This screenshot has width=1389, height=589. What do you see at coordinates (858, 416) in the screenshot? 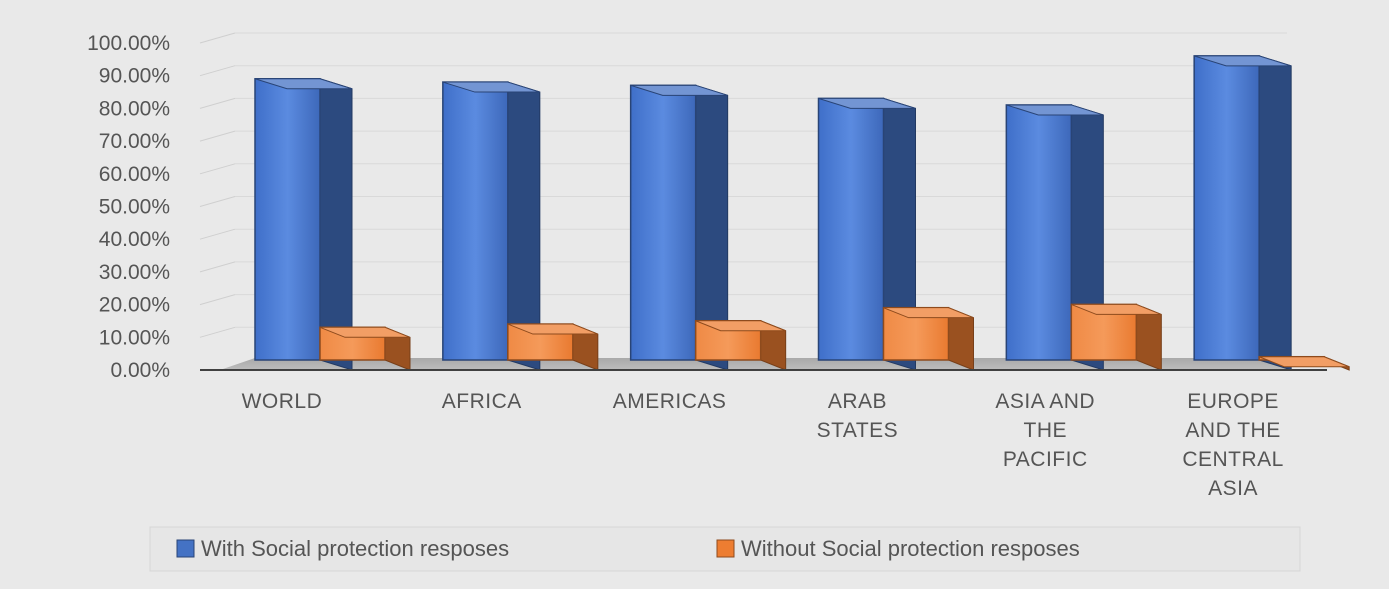
I see `x-category-label: ARAB STATES` at bounding box center [858, 416].